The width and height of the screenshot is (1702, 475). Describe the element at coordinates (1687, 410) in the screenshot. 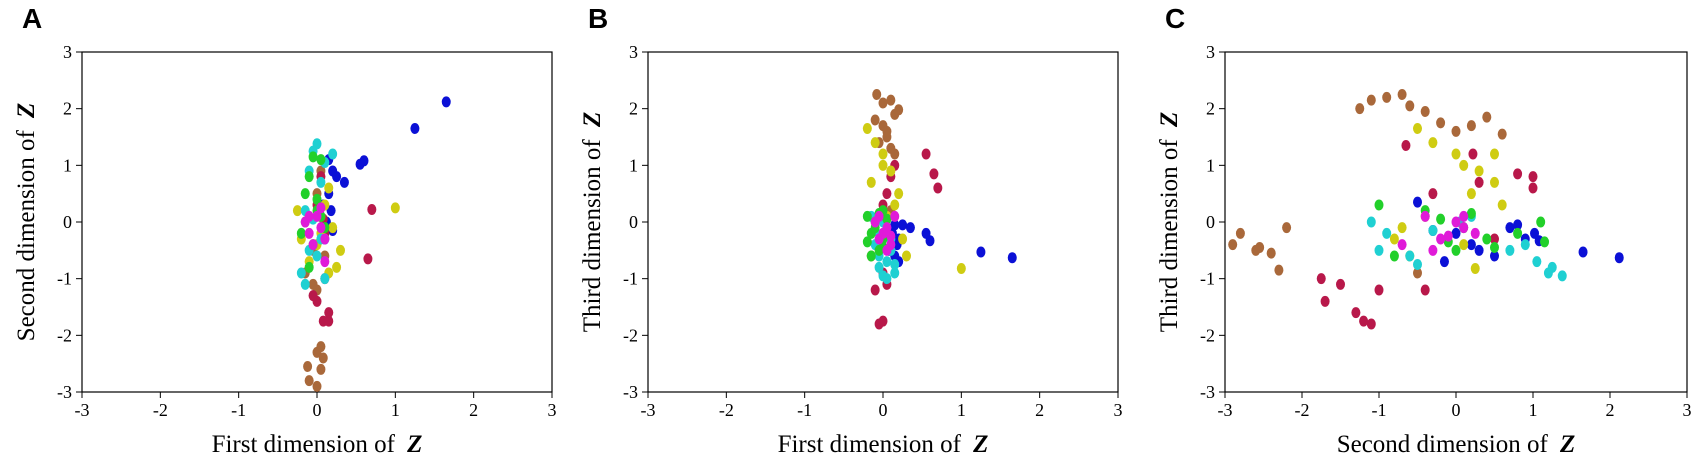

I see `panel-c-x-tick-label: 3` at that location.